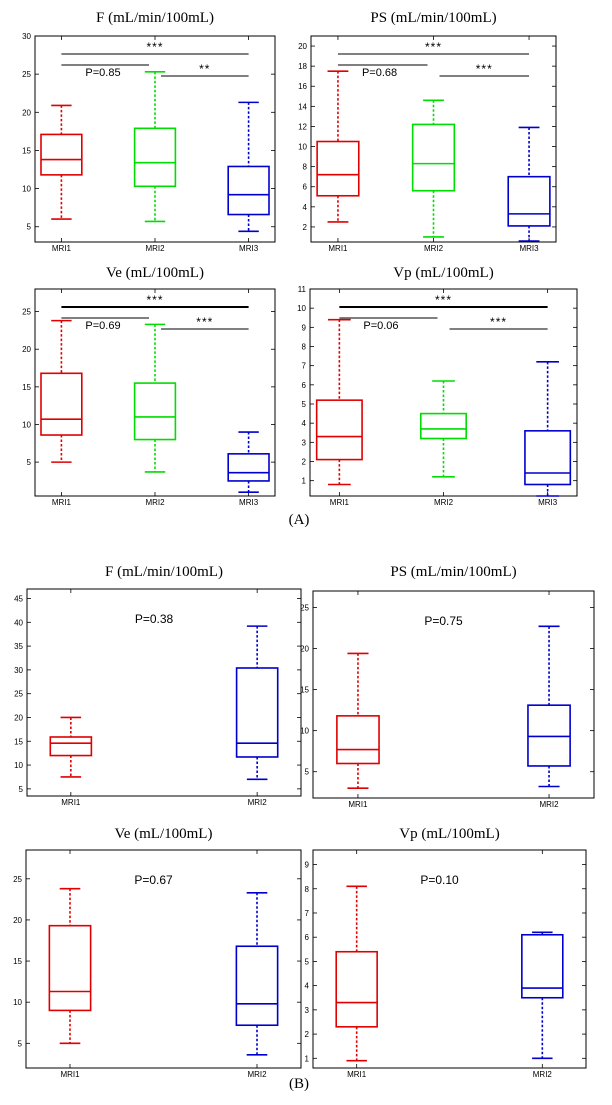 The height and width of the screenshot is (1105, 612). I want to click on y-tick-label: 18, so click(302, 66).